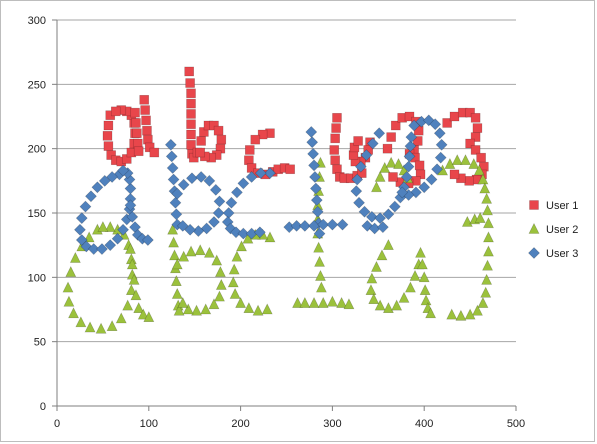 The height and width of the screenshot is (444, 597). Describe the element at coordinates (553, 253) in the screenshot. I see `legend-item: User 3` at that location.